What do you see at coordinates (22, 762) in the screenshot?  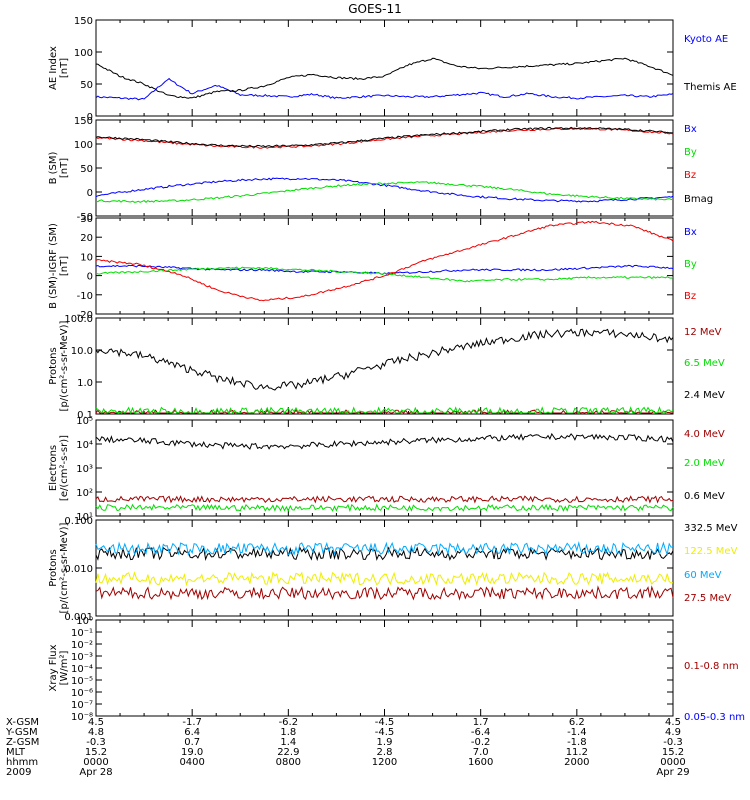 I see `ephem-row-label: hhmm` at bounding box center [22, 762].